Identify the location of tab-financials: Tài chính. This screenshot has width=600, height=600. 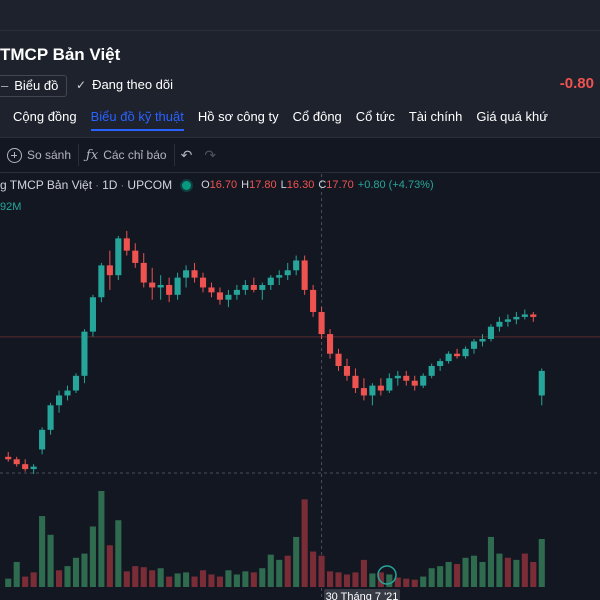
(435, 116).